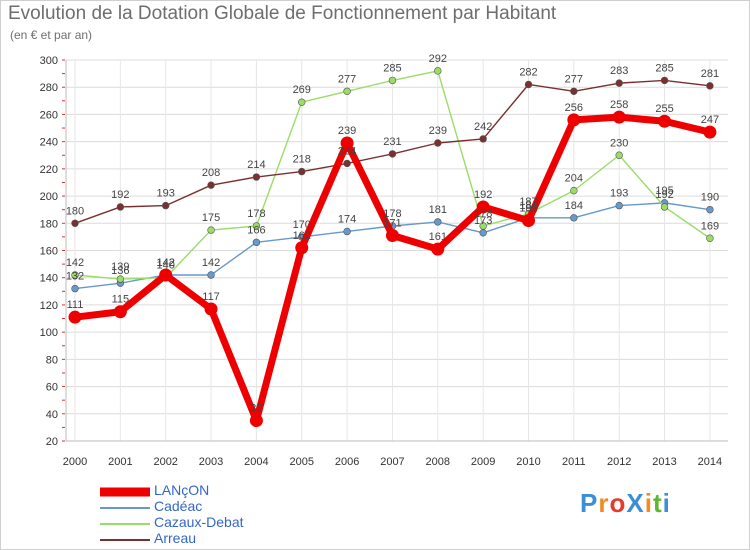 Image resolution: width=750 pixels, height=550 pixels. Describe the element at coordinates (528, 462) in the screenshot. I see `x-tick-label-2010: 2010` at that location.